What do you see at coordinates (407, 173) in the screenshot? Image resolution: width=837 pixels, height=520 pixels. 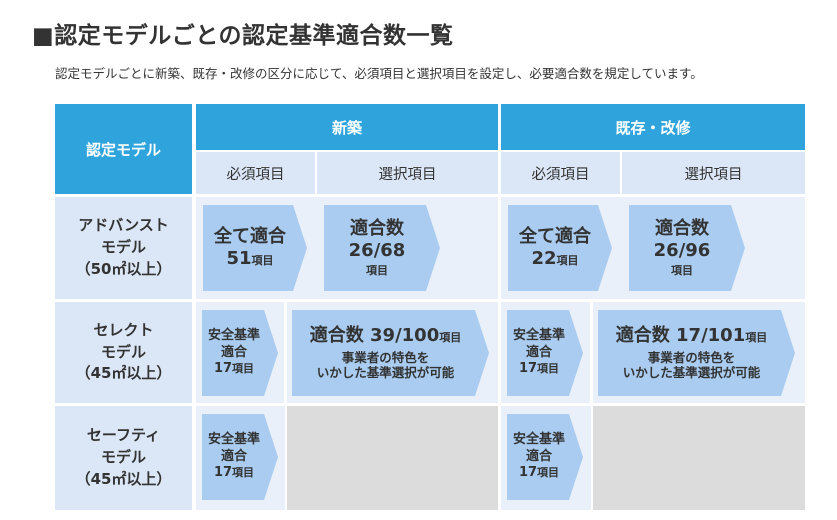 I see `subheader-new-selective: 選択項目` at bounding box center [407, 173].